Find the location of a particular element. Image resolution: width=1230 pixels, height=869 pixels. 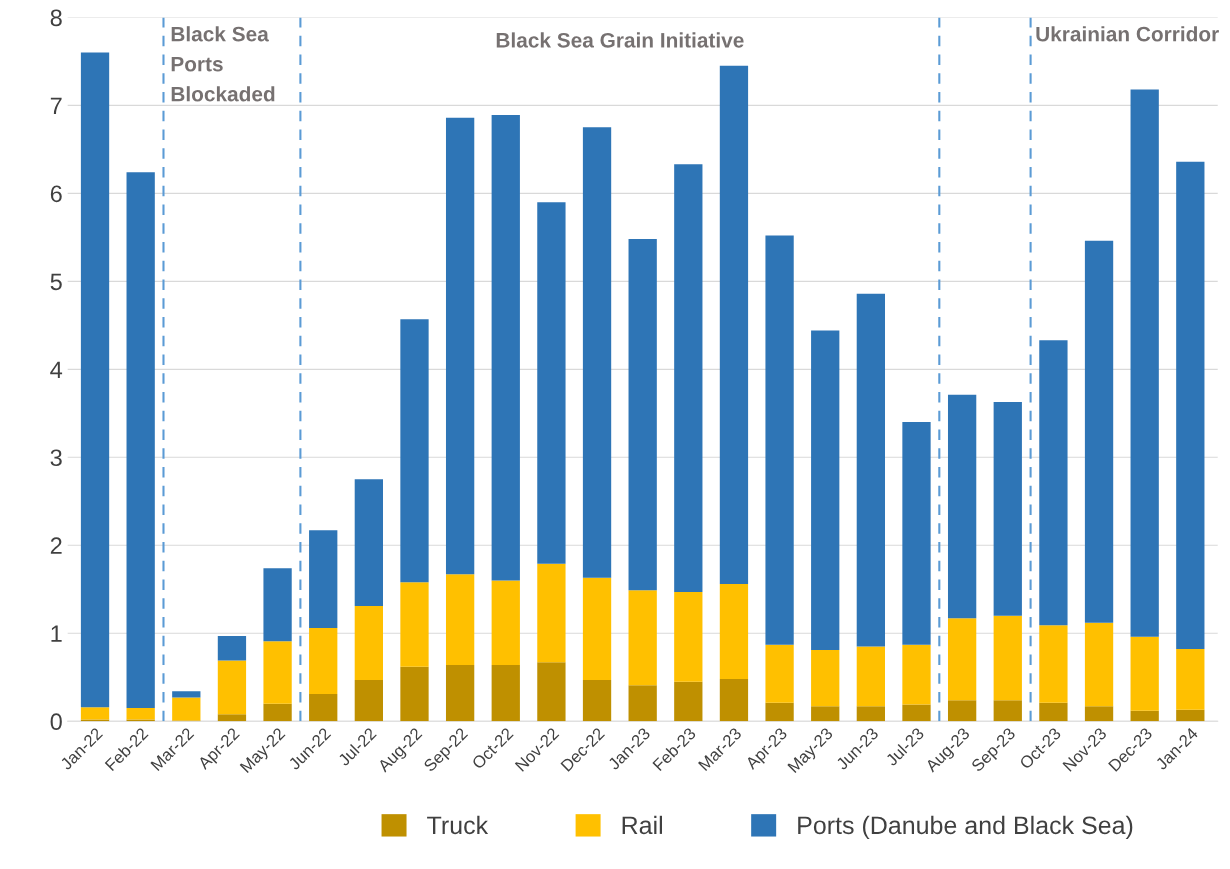

legend-label: Truck is located at coordinates (458, 825).